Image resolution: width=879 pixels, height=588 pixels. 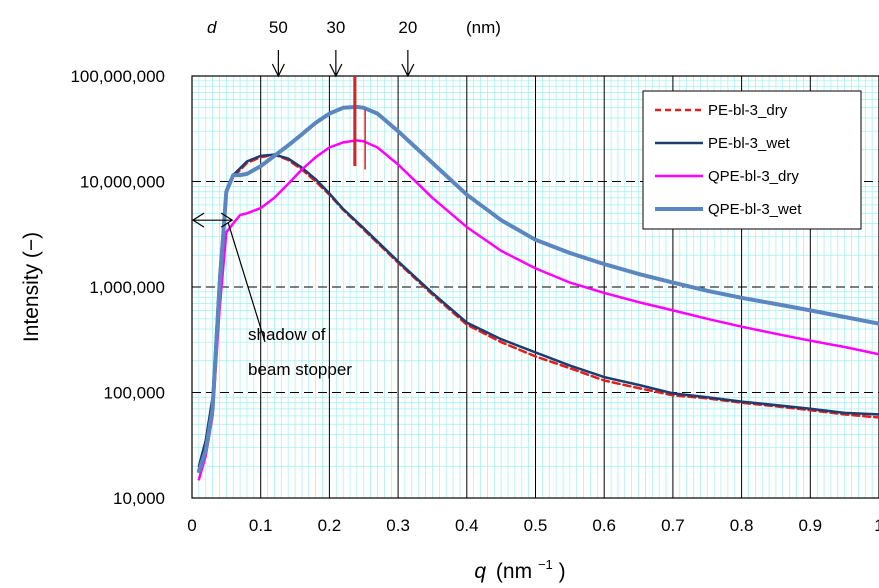 What do you see at coordinates (212, 27) in the screenshot?
I see `top-axis-d-label: d` at bounding box center [212, 27].